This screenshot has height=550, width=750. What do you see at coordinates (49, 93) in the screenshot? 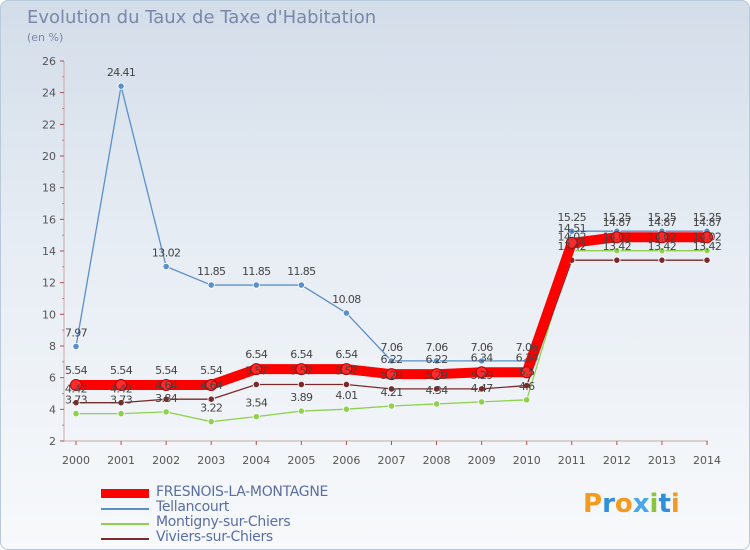
I see `y-tick-label: 24` at bounding box center [49, 93].